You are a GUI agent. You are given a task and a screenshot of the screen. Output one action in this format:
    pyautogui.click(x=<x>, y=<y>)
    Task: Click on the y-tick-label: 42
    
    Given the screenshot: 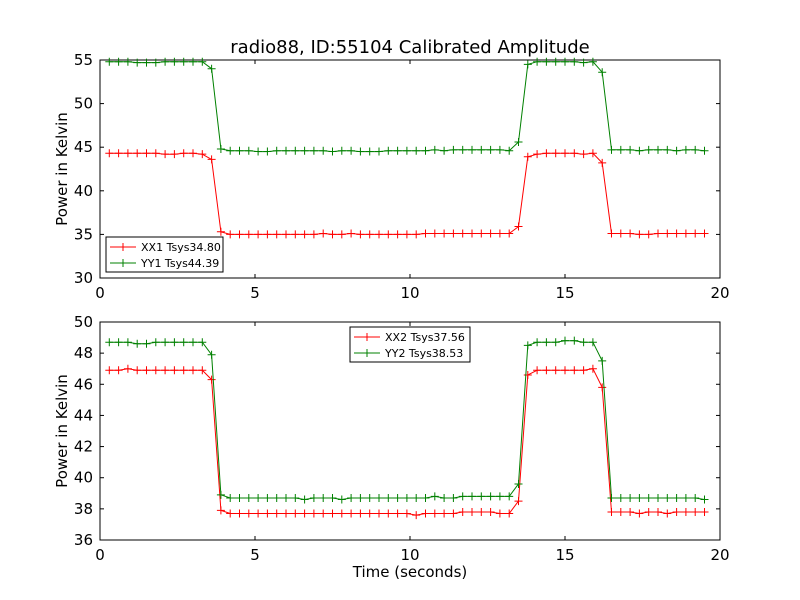 What is the action you would take?
    pyautogui.click(x=83, y=447)
    